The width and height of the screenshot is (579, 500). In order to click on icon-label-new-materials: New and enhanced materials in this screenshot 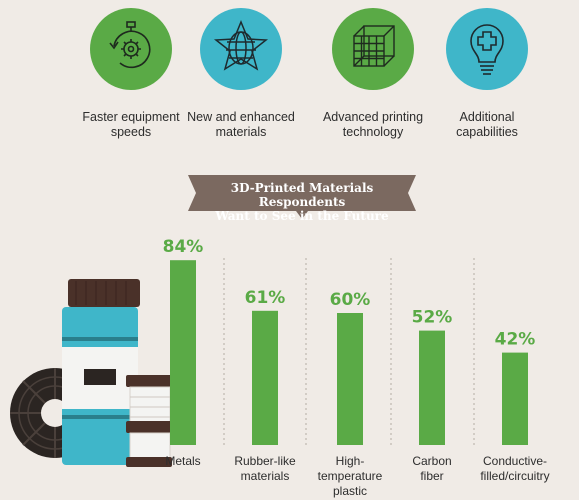, I will do `click(241, 124)`.